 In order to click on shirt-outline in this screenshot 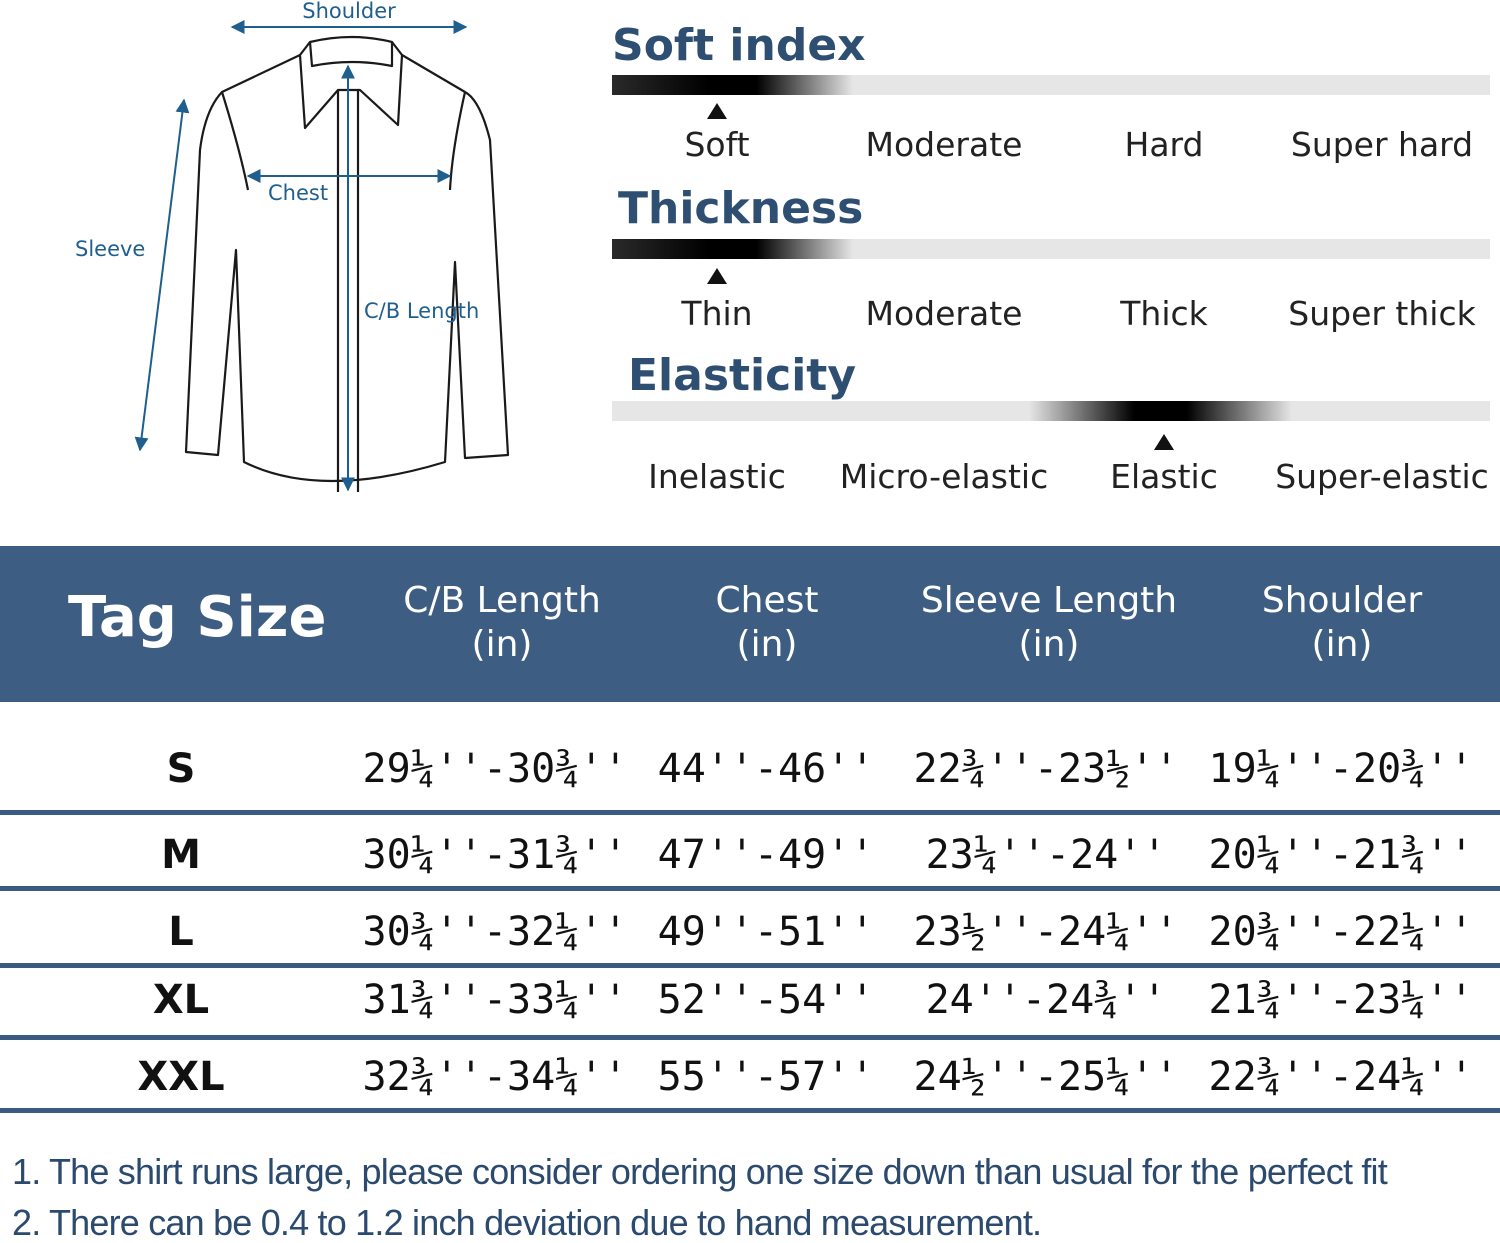, I will do `click(347, 263)`.